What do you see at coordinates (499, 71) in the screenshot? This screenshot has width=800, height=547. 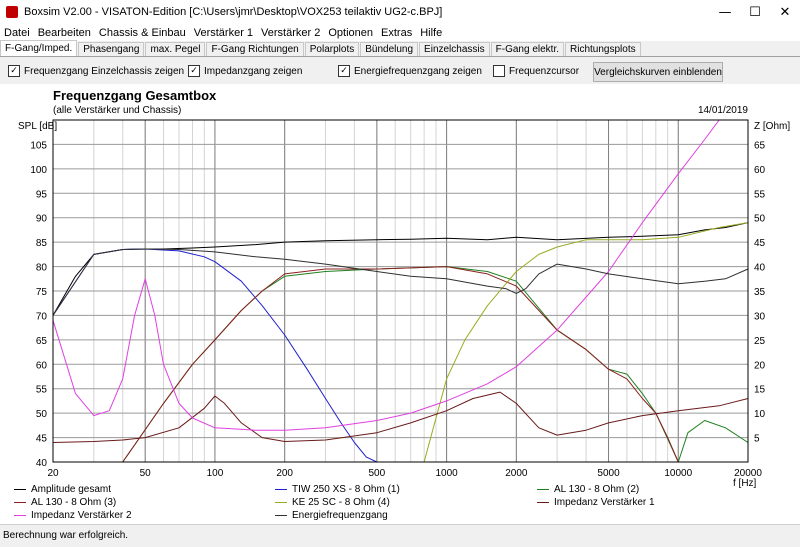 I see `cursor-checkbox` at bounding box center [499, 71].